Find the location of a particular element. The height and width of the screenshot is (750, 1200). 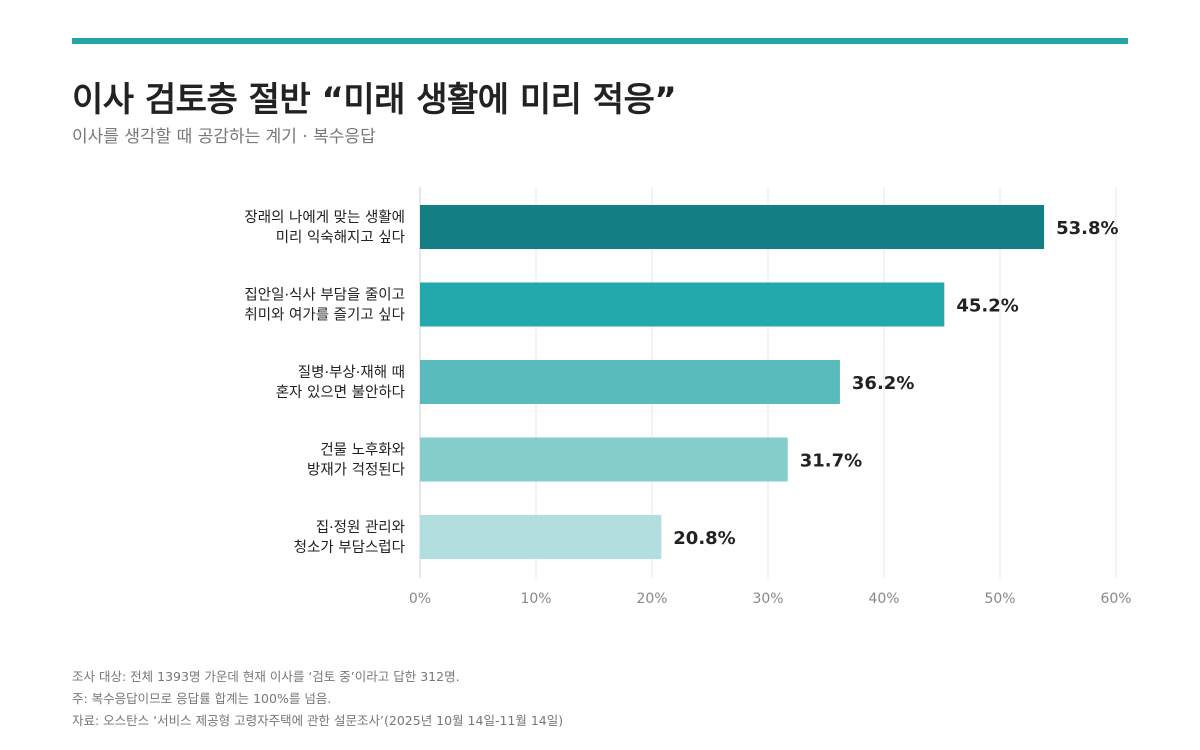

x-tick-label: 40% is located at coordinates (883, 599).